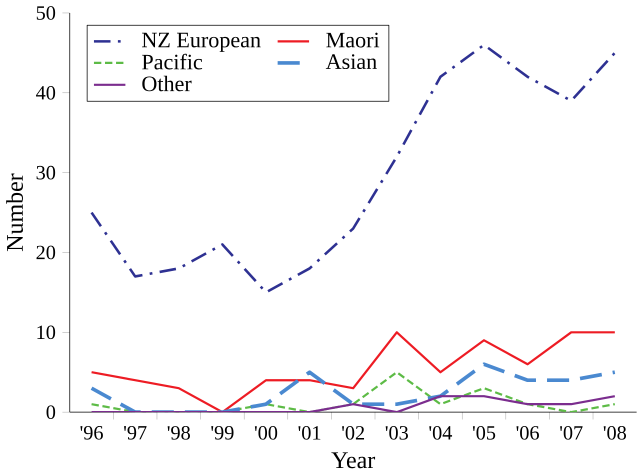 Image resolution: width=637 pixels, height=474 pixels. Describe the element at coordinates (46, 173) in the screenshot. I see `y-tick-label: 30` at that location.